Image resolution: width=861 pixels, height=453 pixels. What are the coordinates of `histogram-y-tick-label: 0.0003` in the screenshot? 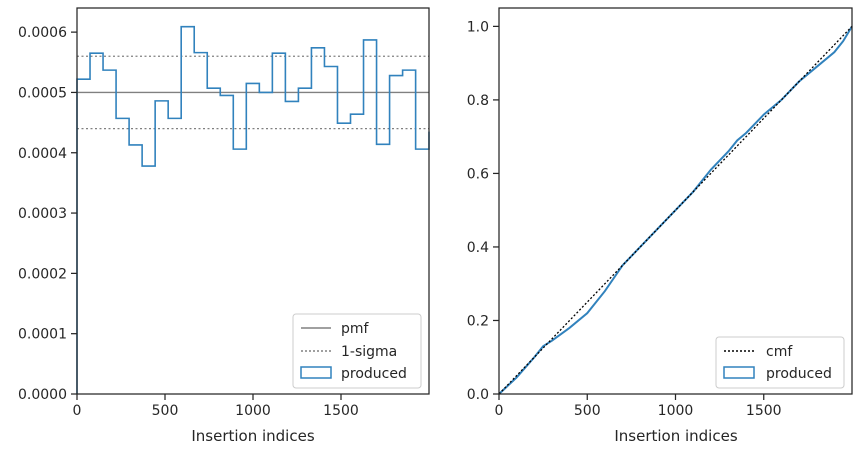 It's located at (42, 214).